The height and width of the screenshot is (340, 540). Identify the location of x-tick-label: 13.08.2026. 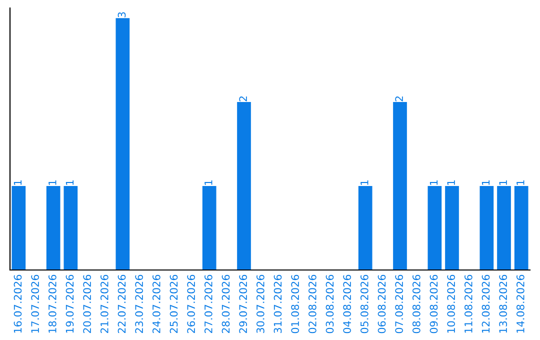
(503, 303).